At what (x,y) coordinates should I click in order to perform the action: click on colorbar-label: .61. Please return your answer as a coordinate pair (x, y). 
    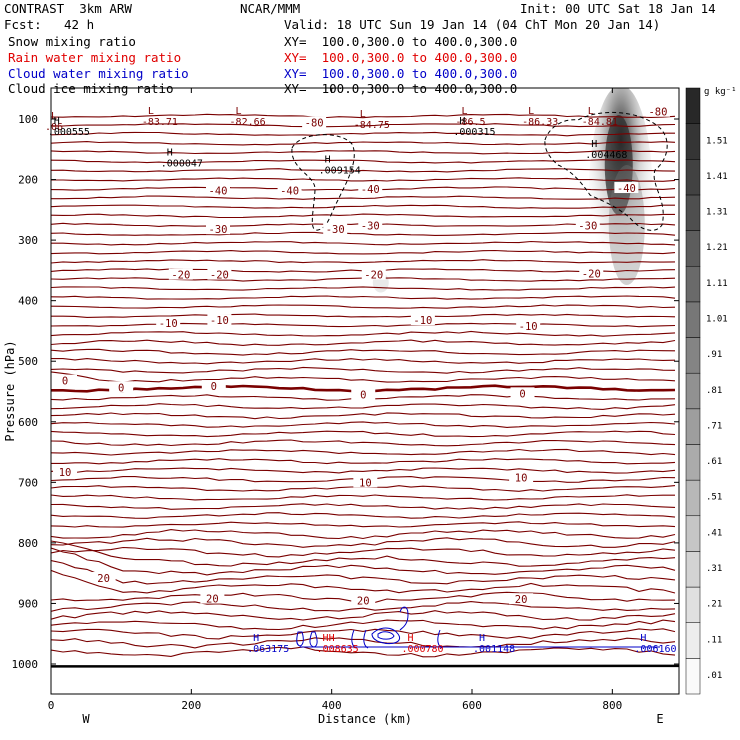
    Looking at the image, I should click on (714, 462).